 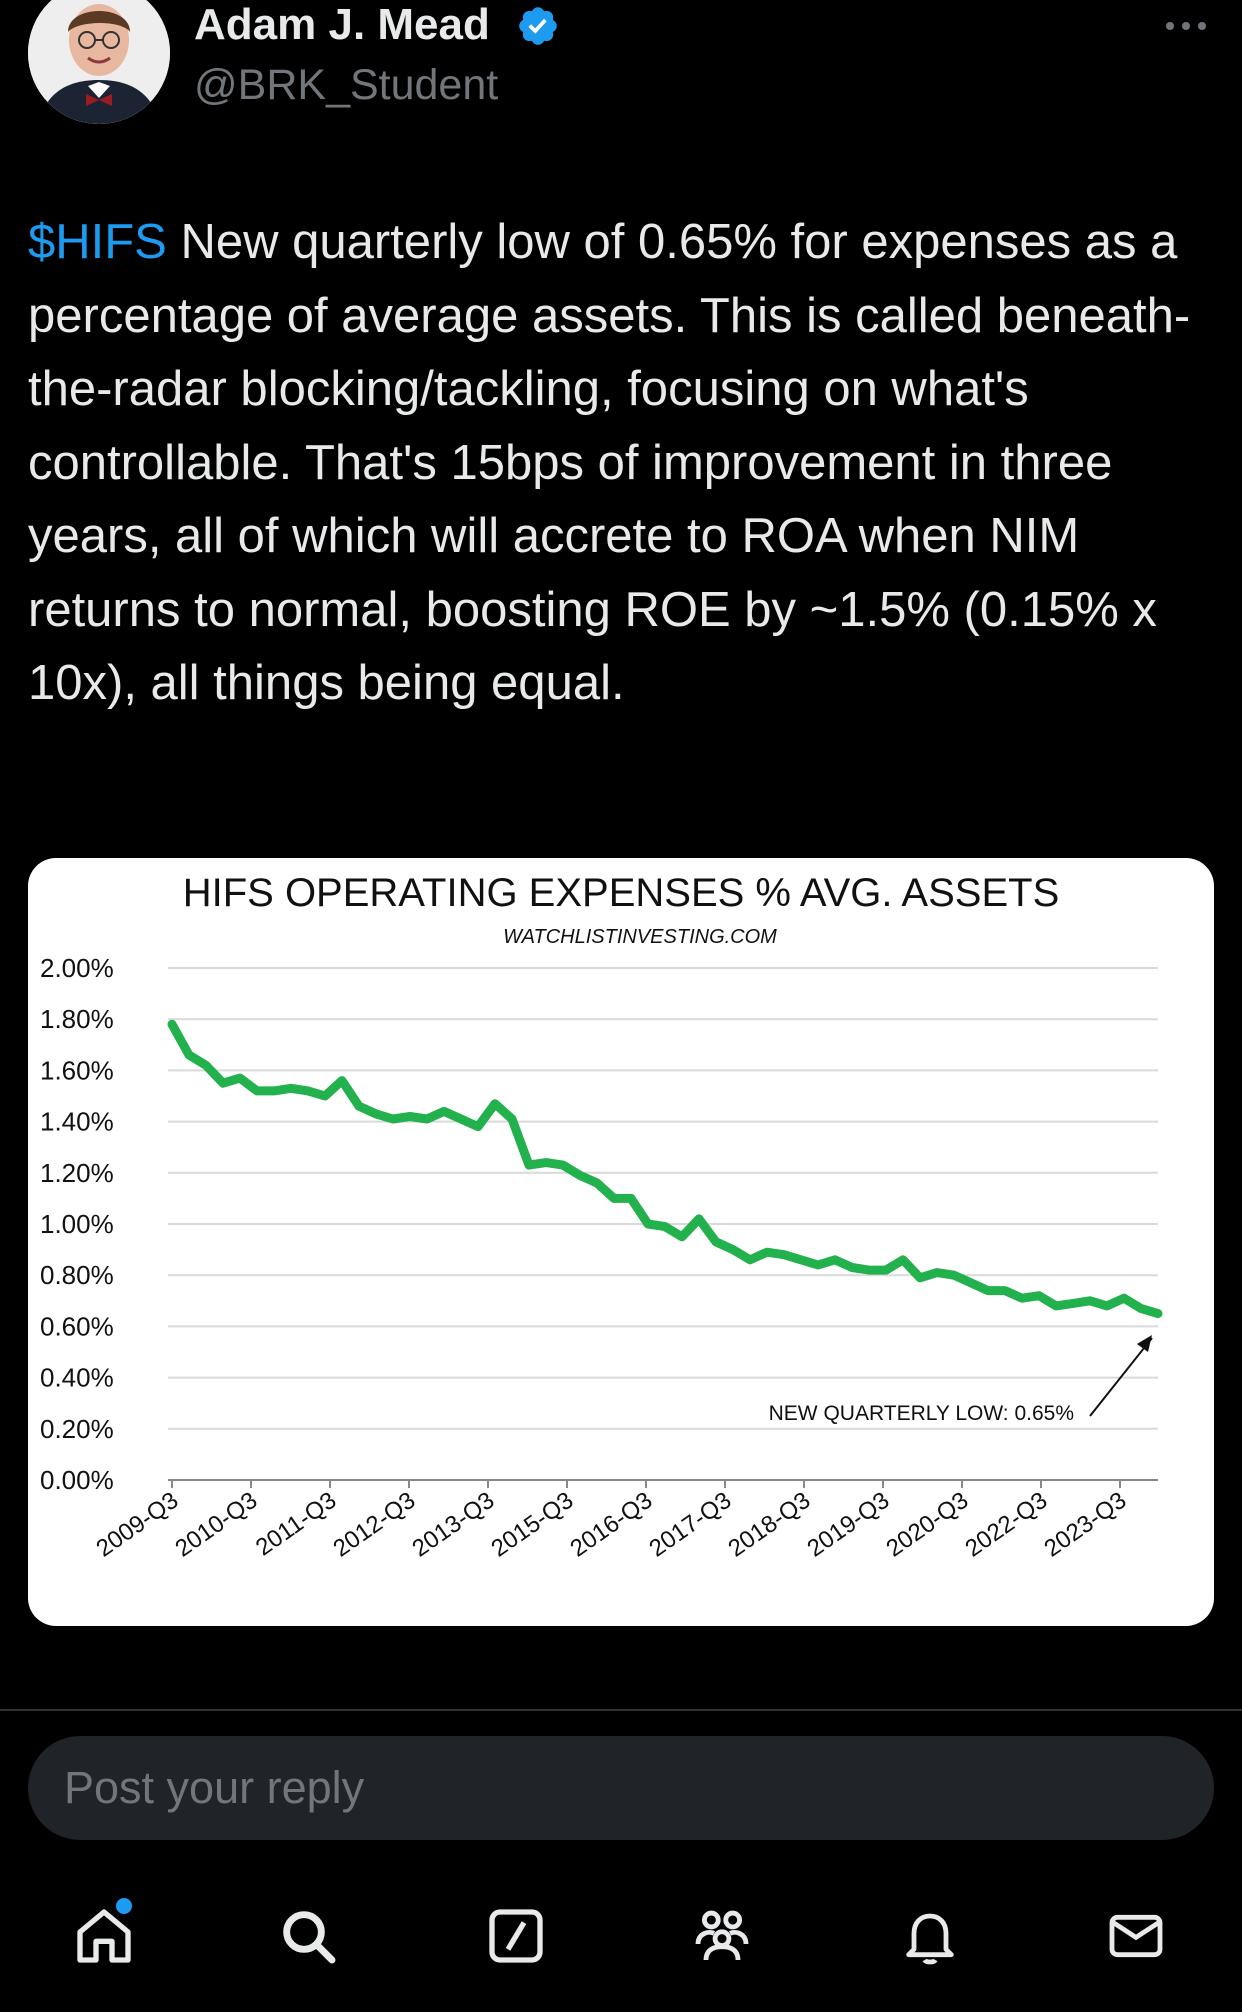 What do you see at coordinates (516, 1936) in the screenshot?
I see `grok-icon` at bounding box center [516, 1936].